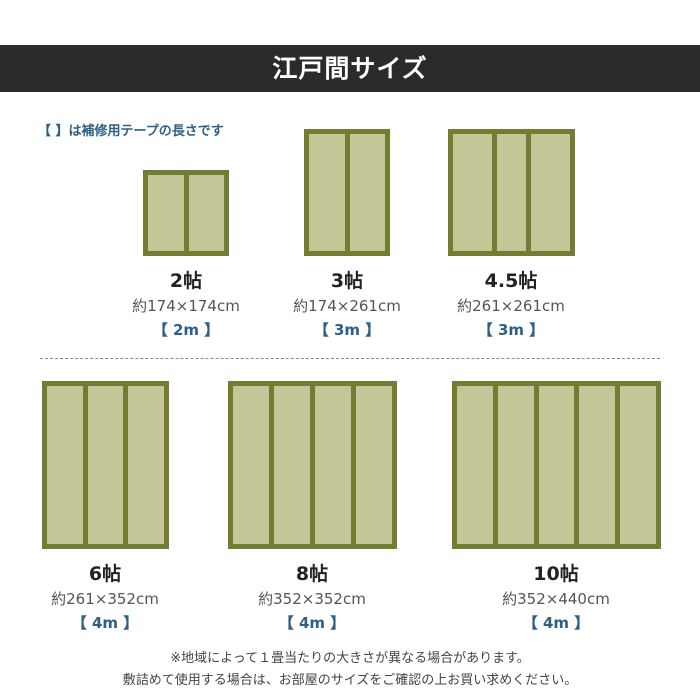  What do you see at coordinates (186, 213) in the screenshot?
I see `mat-2jo` at bounding box center [186, 213].